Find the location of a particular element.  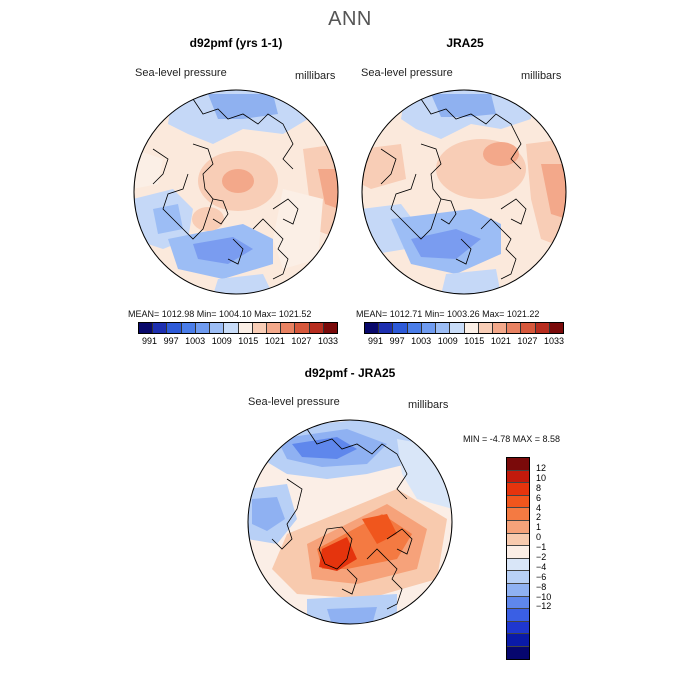

tick-label: −8 is located at coordinates (541, 586).